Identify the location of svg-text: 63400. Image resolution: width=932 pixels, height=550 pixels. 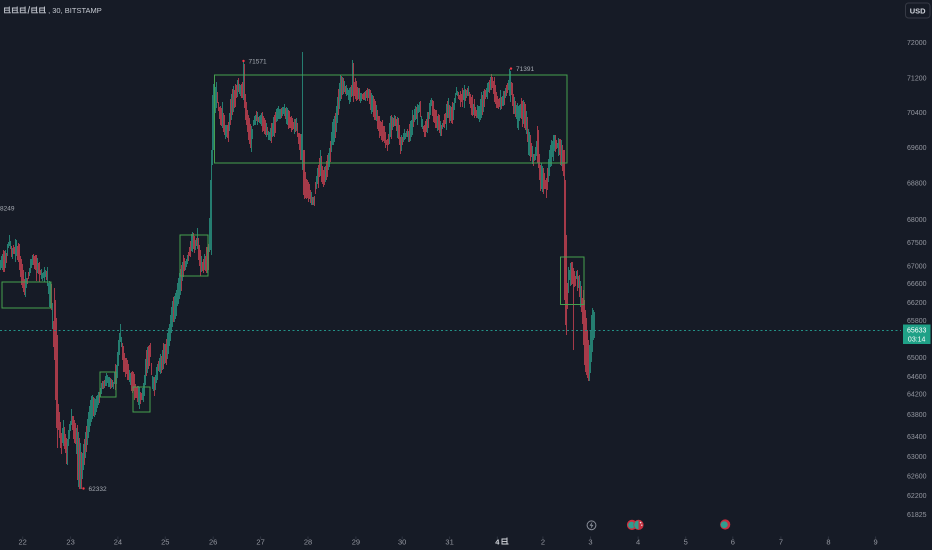
(917, 437).